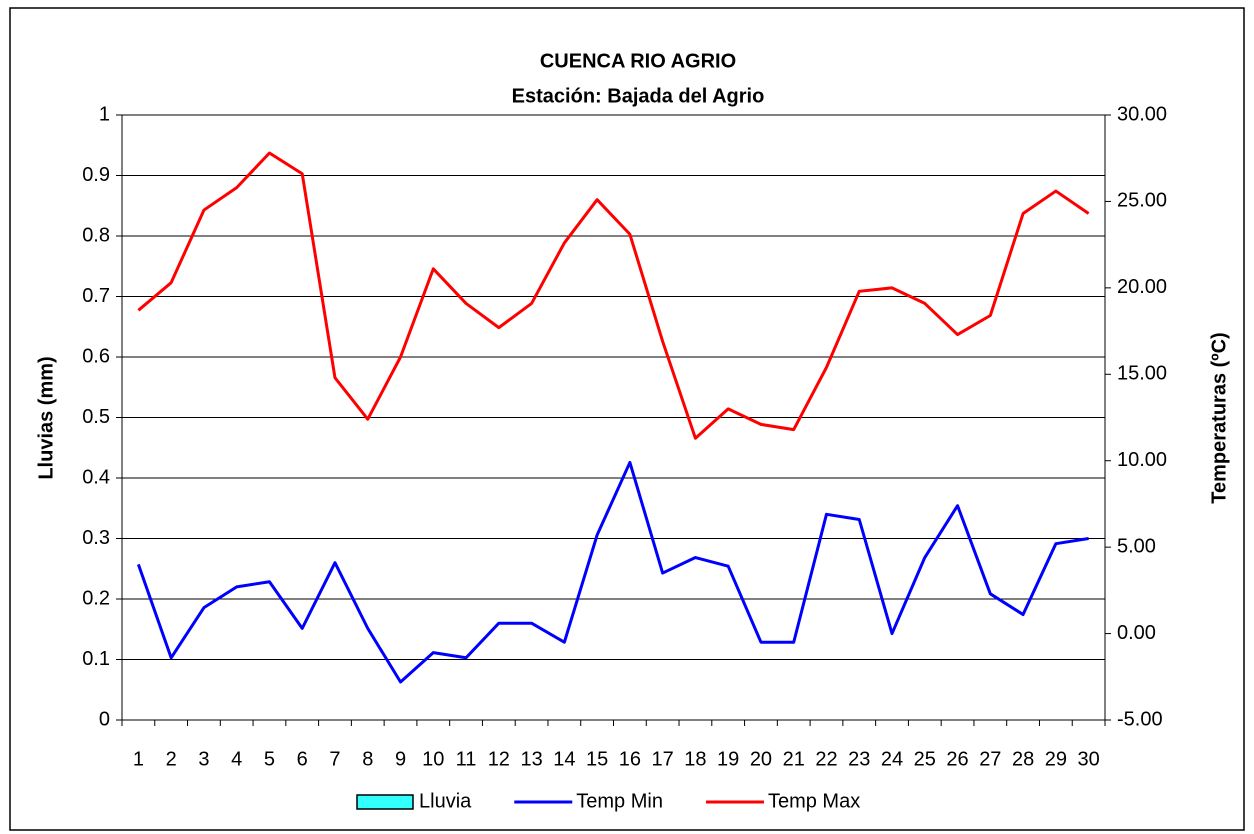 The image size is (1254, 834). What do you see at coordinates (1056, 759) in the screenshot?
I see `x-tick-label: 29` at bounding box center [1056, 759].